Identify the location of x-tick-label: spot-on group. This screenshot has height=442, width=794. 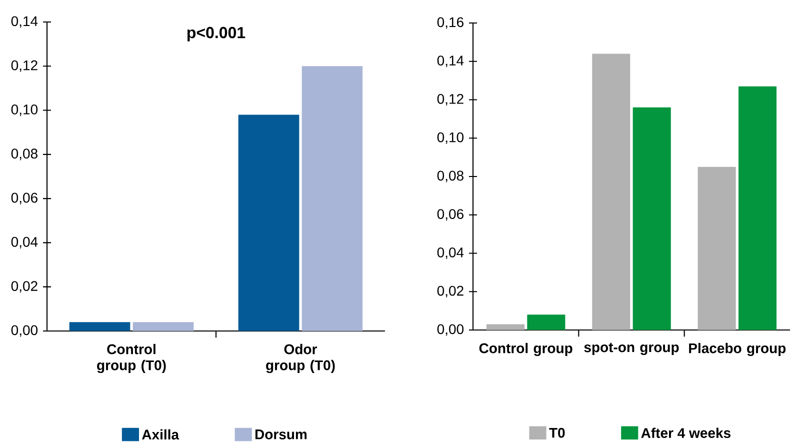
(631, 349).